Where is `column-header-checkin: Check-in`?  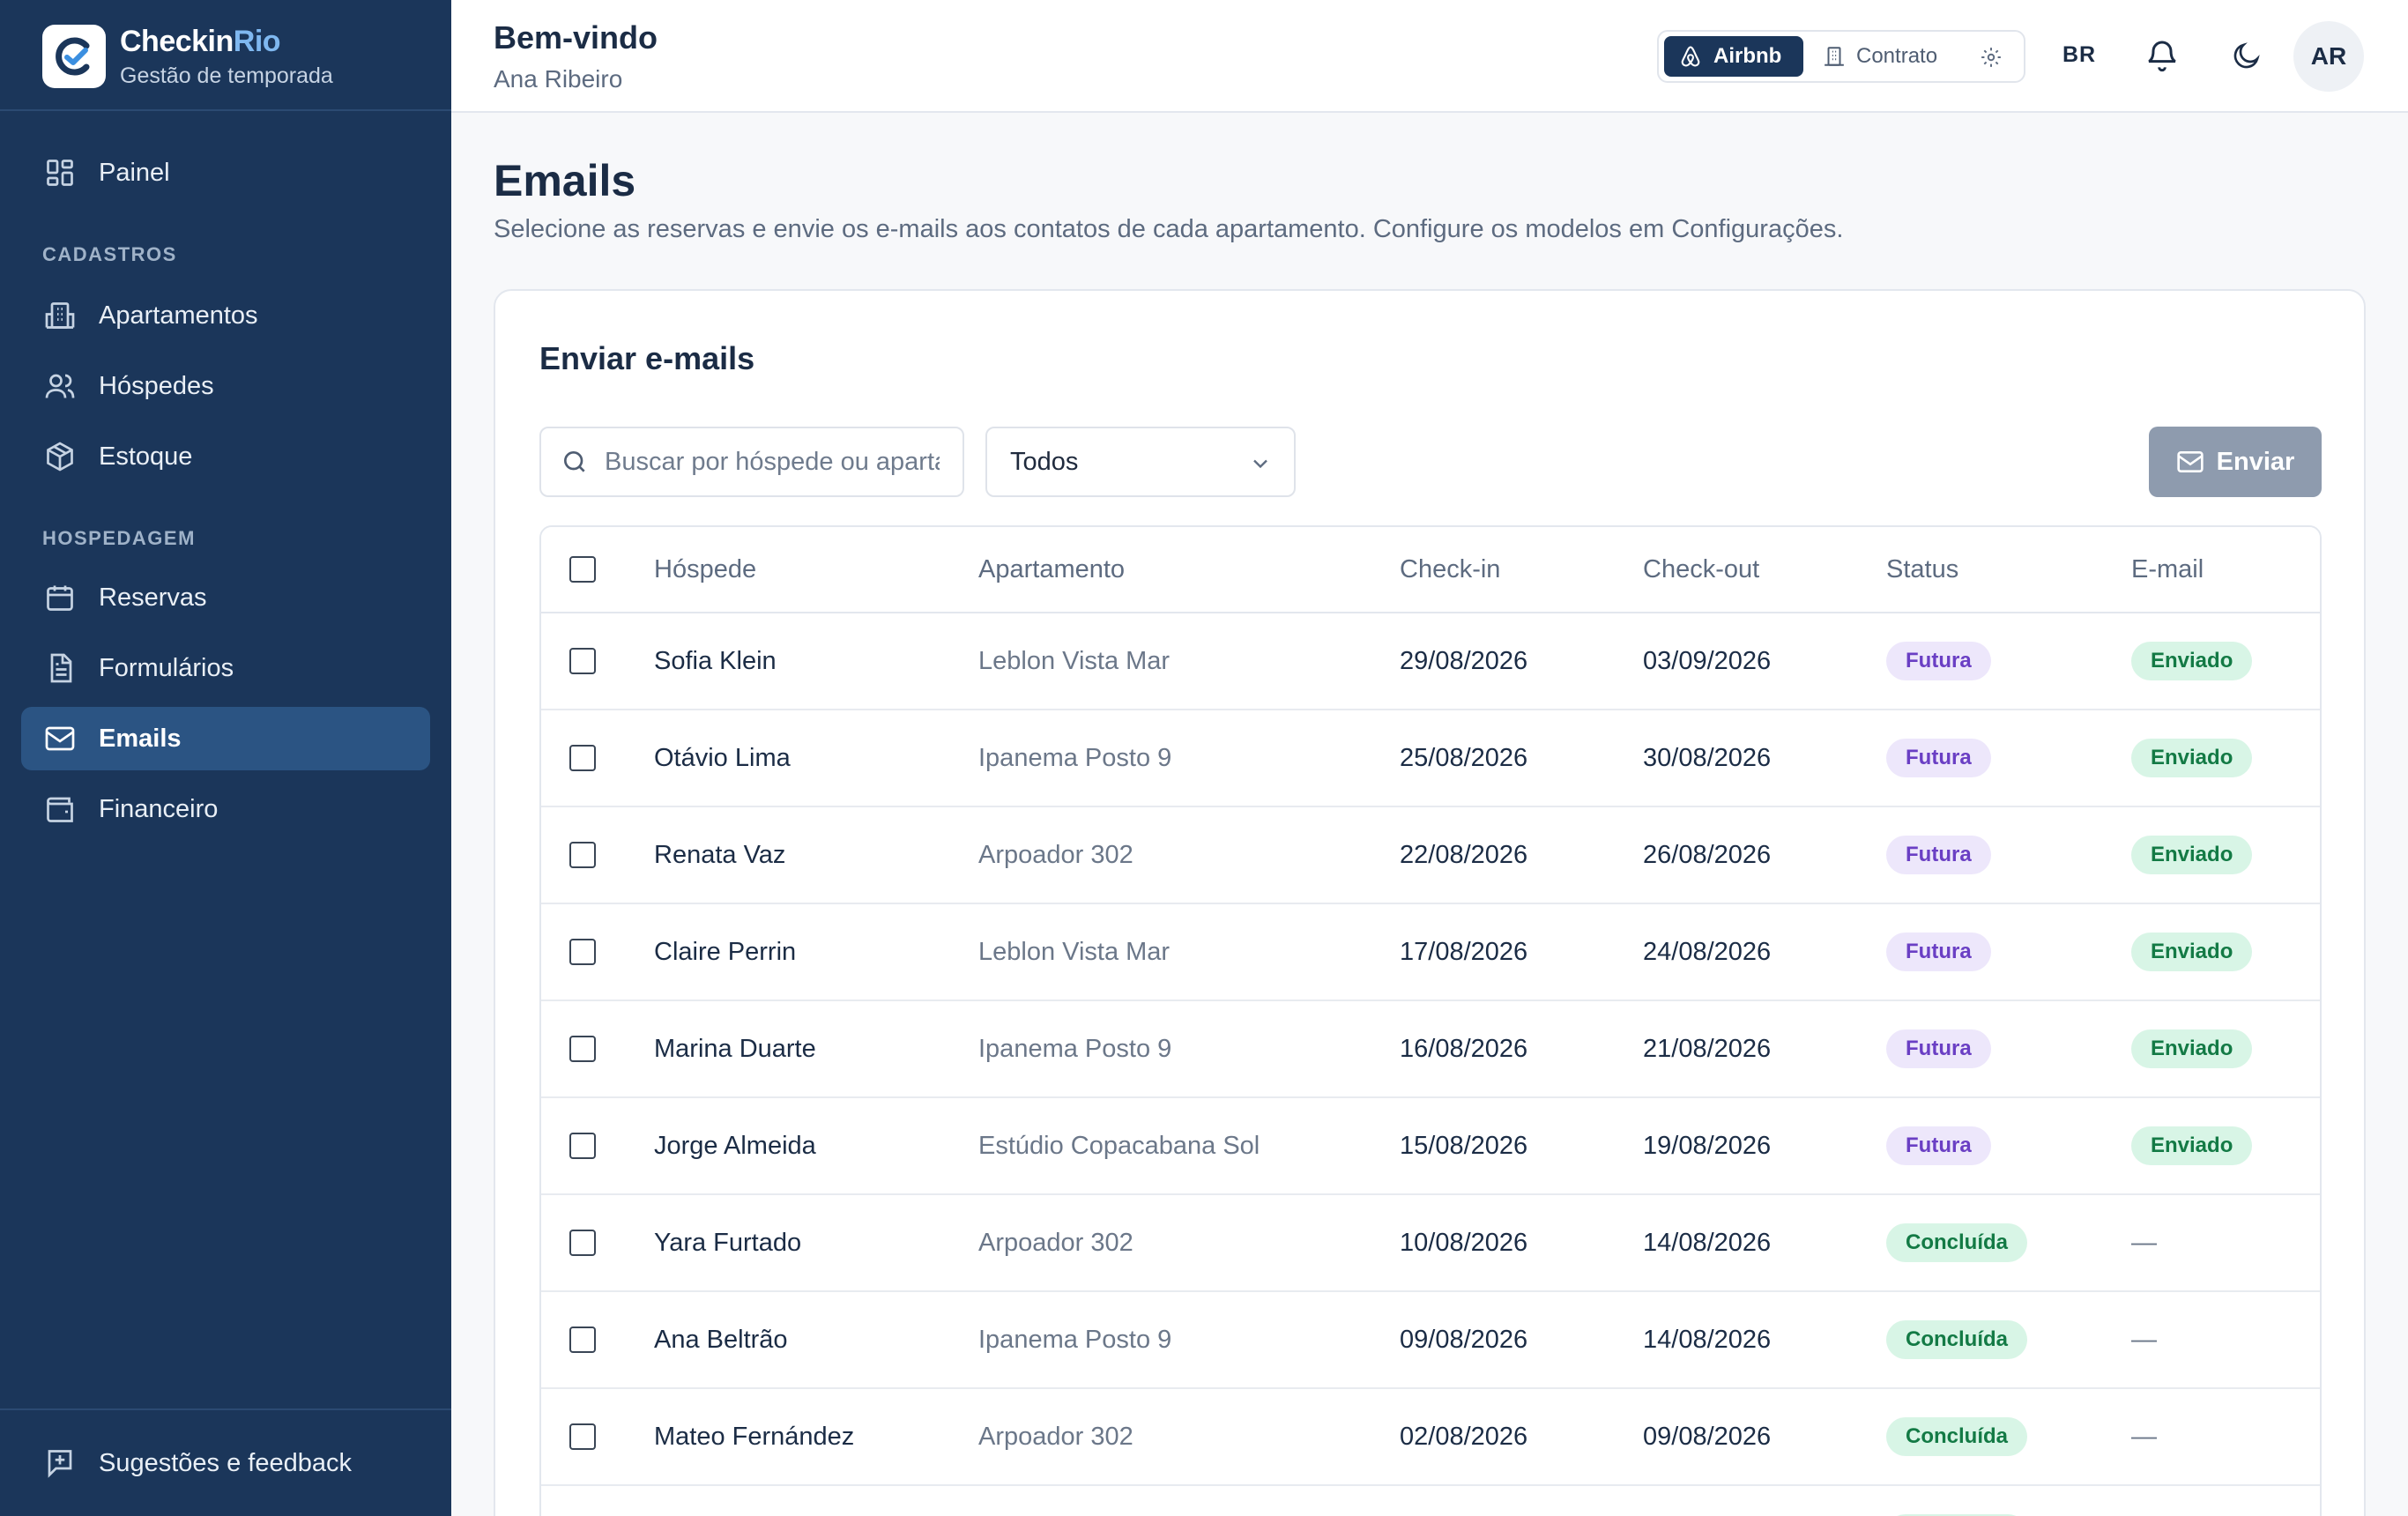
column-header-checkin: Check-in is located at coordinates (1450, 568).